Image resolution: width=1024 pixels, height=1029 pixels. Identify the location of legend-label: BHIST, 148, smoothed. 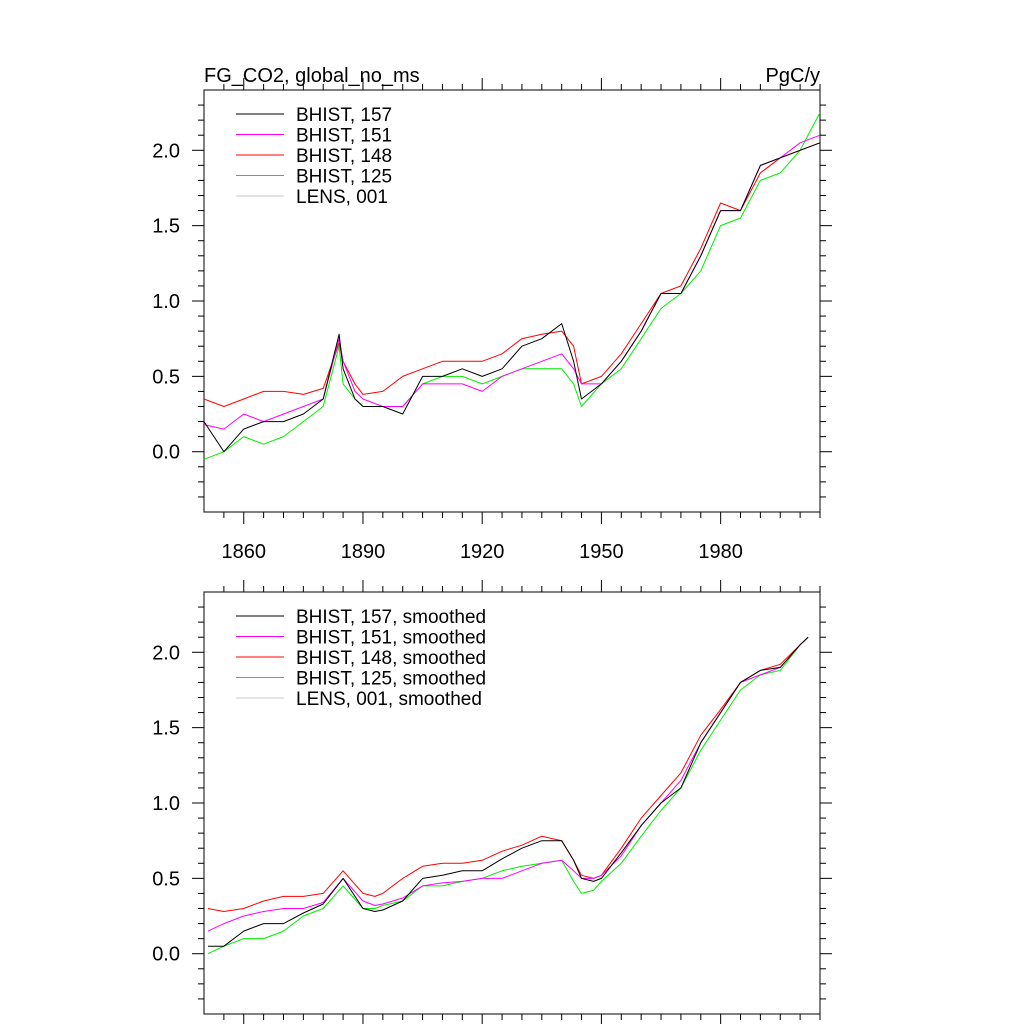
(391, 658).